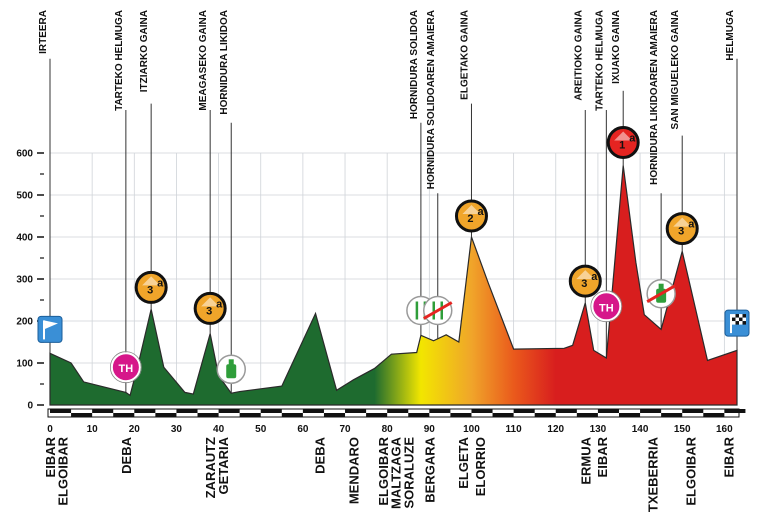 This screenshot has width=758, height=520. What do you see at coordinates (135, 429) in the screenshot?
I see `x-tick-label: 20` at bounding box center [135, 429].